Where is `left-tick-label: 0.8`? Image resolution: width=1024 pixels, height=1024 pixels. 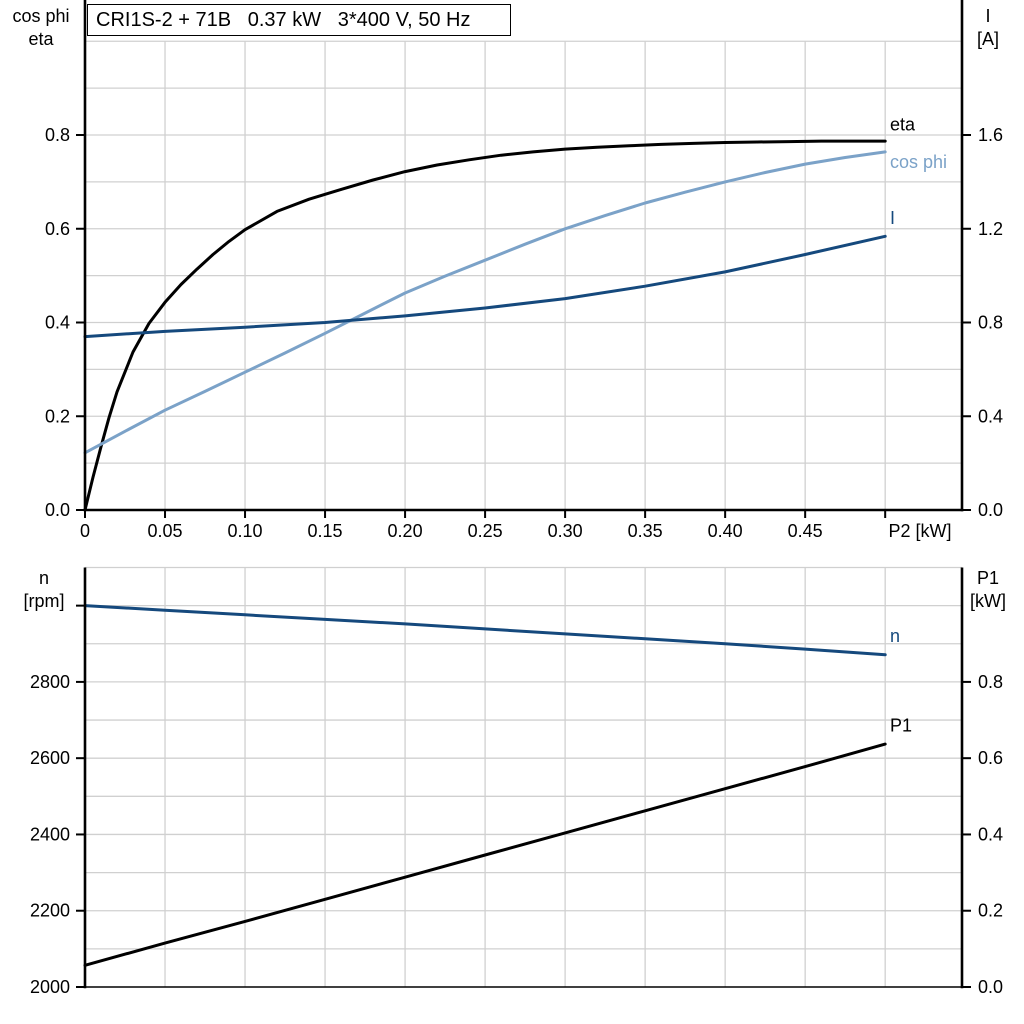
left-tick-label: 0.8 is located at coordinates (57, 135).